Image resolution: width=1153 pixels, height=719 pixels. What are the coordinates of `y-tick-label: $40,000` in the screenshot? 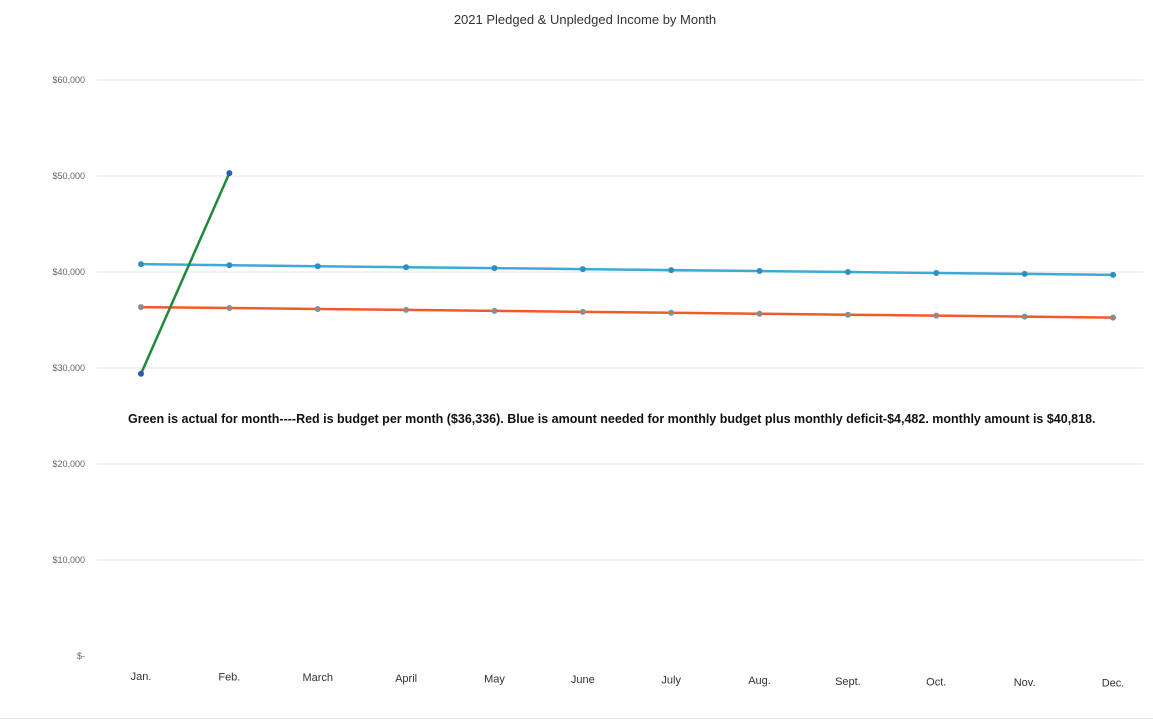 It's located at (68, 272).